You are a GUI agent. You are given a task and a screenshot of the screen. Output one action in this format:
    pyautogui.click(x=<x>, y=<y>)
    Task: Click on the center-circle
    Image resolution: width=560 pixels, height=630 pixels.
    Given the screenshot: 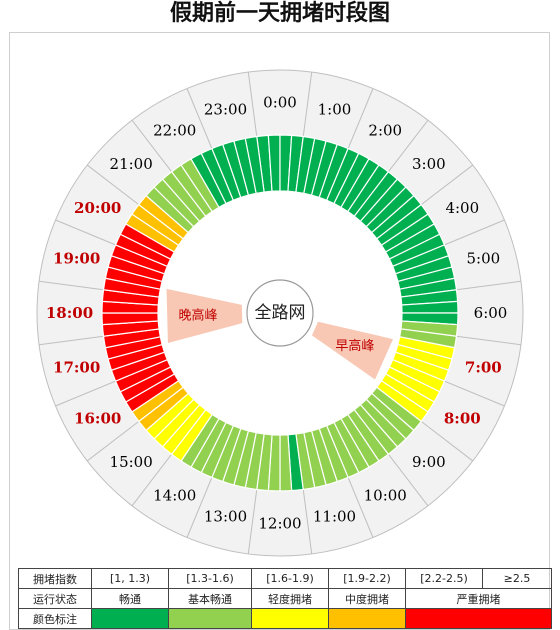 What is the action you would take?
    pyautogui.click(x=280, y=313)
    